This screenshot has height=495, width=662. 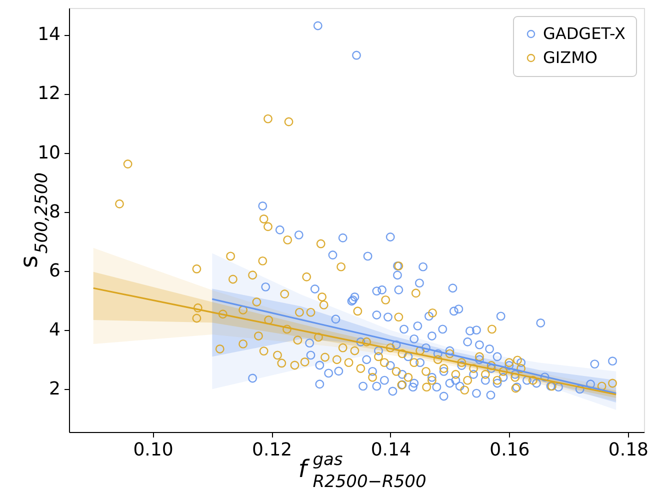 I want to click on x-tick-label: 0.12, so click(x=272, y=450).